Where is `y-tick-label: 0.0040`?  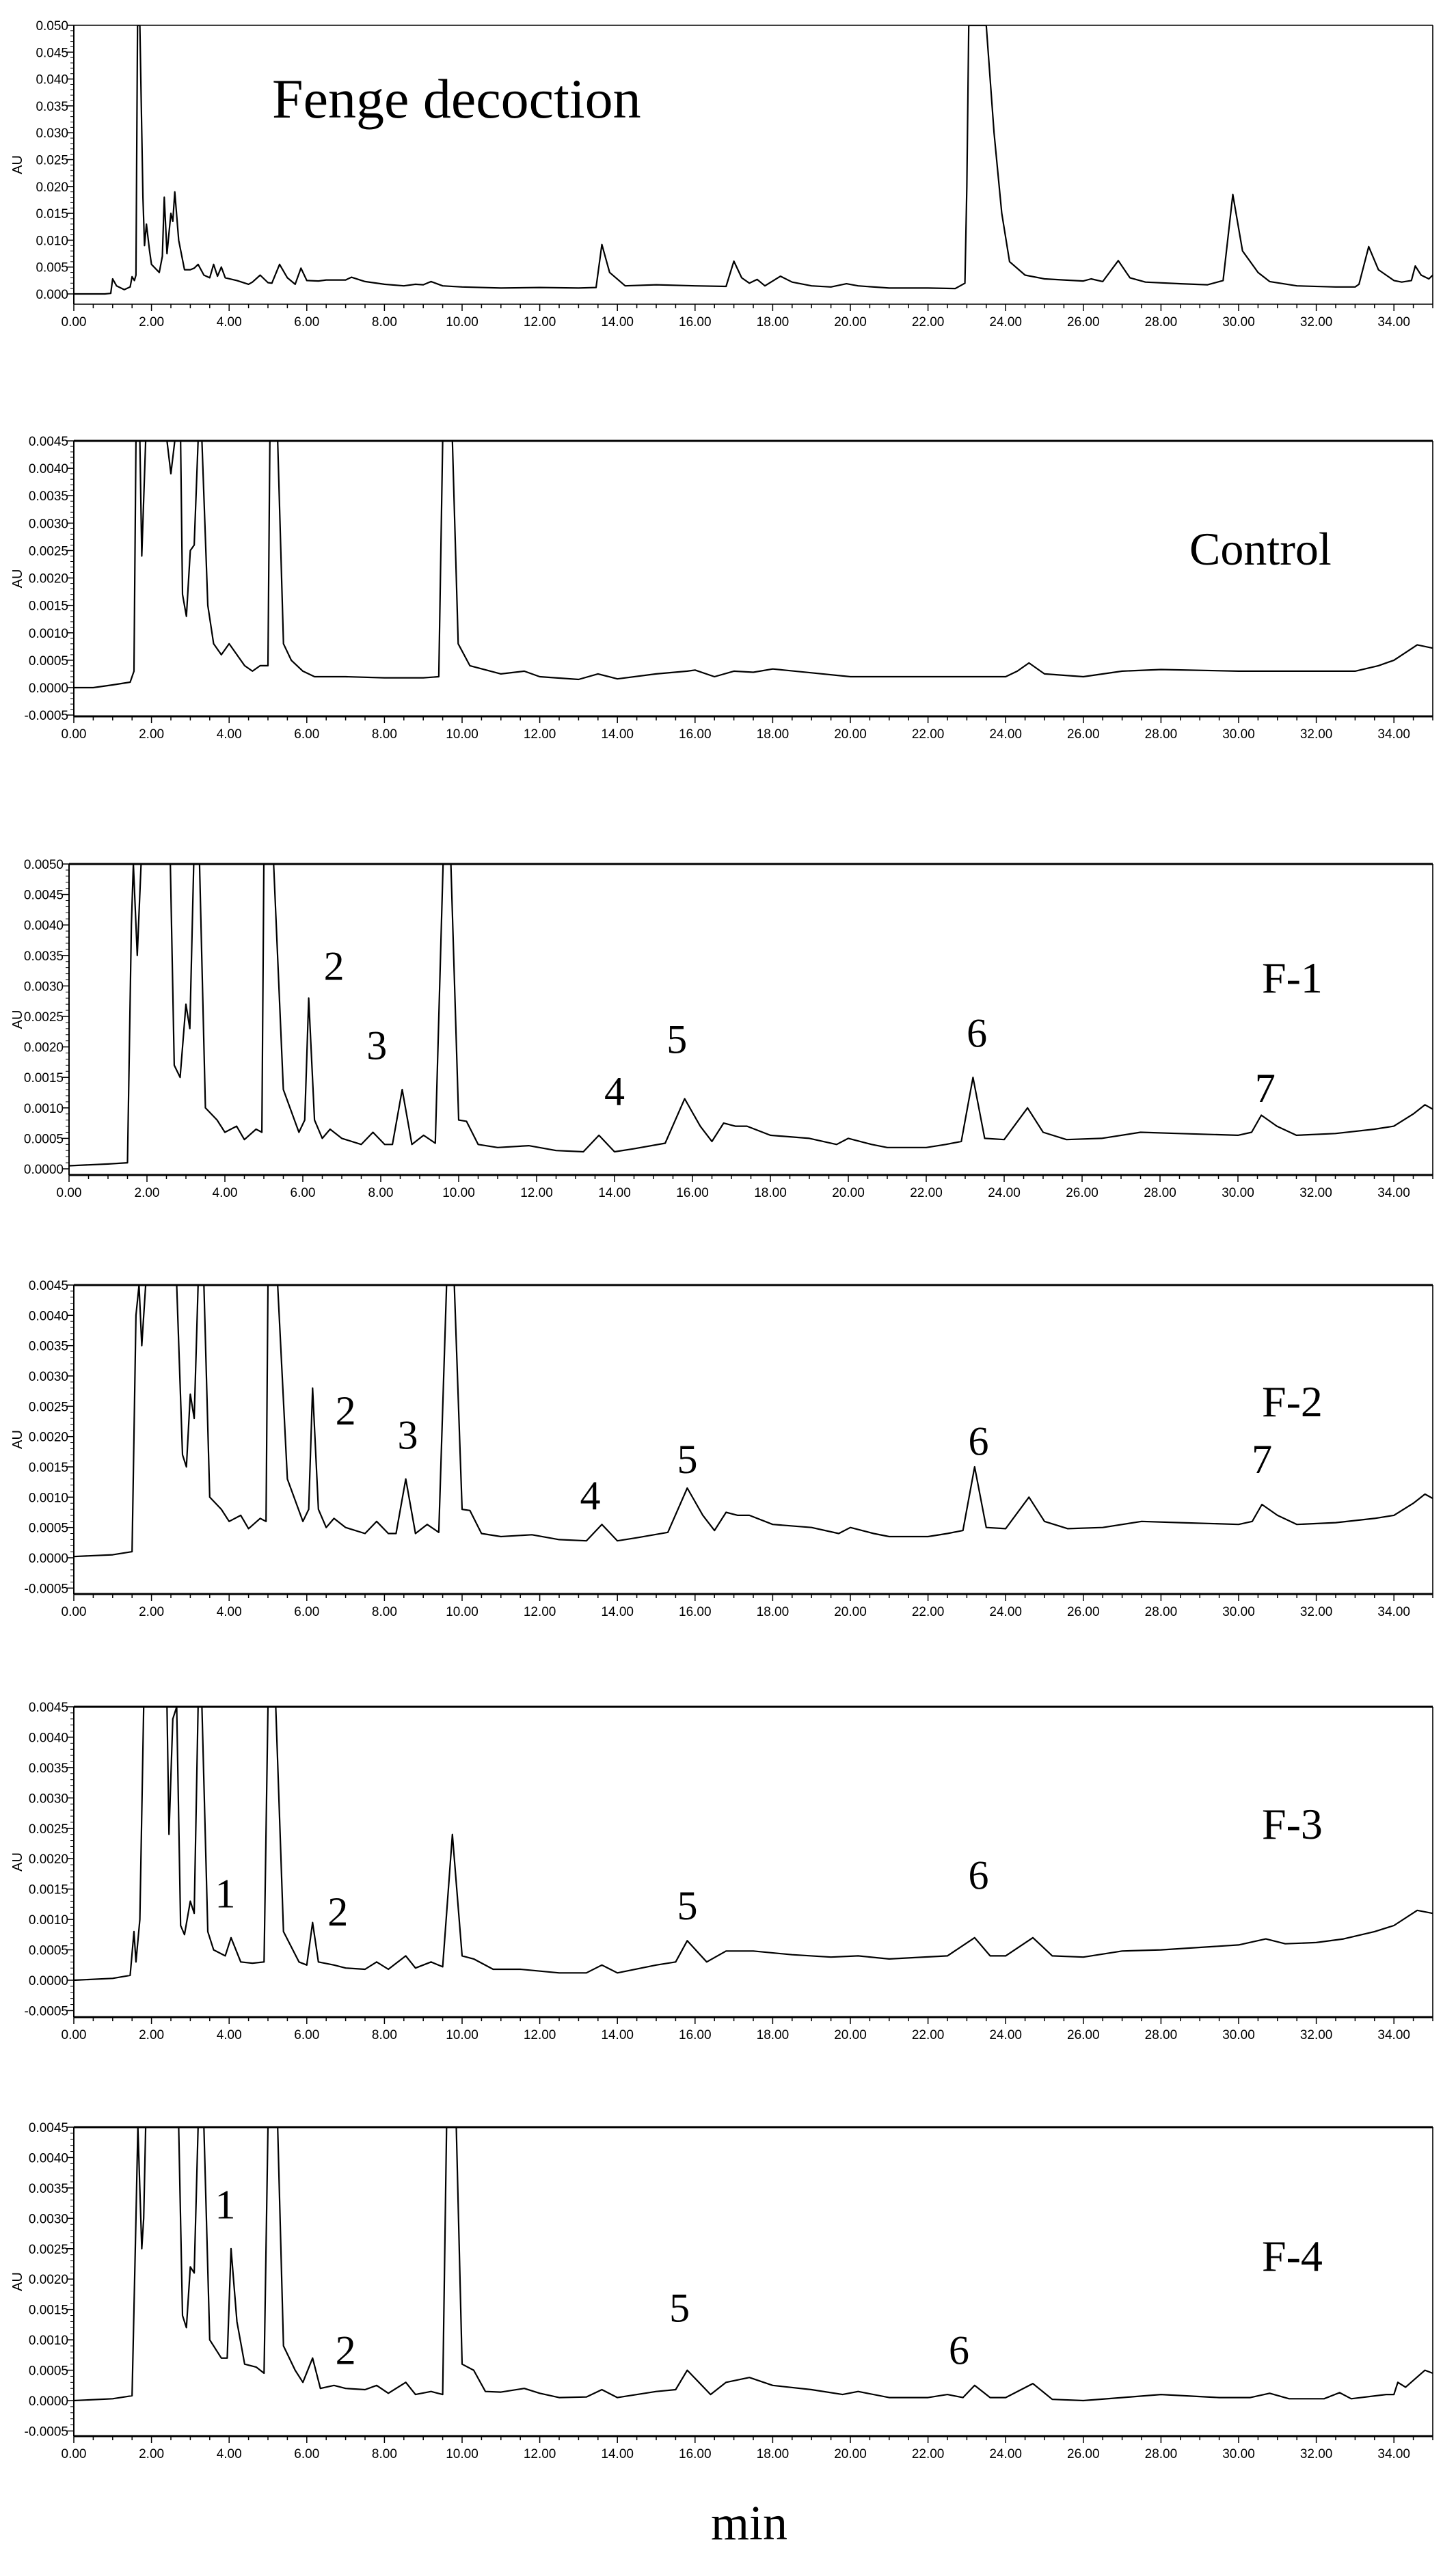
y-tick-label: 0.0040 is located at coordinates (44, 926).